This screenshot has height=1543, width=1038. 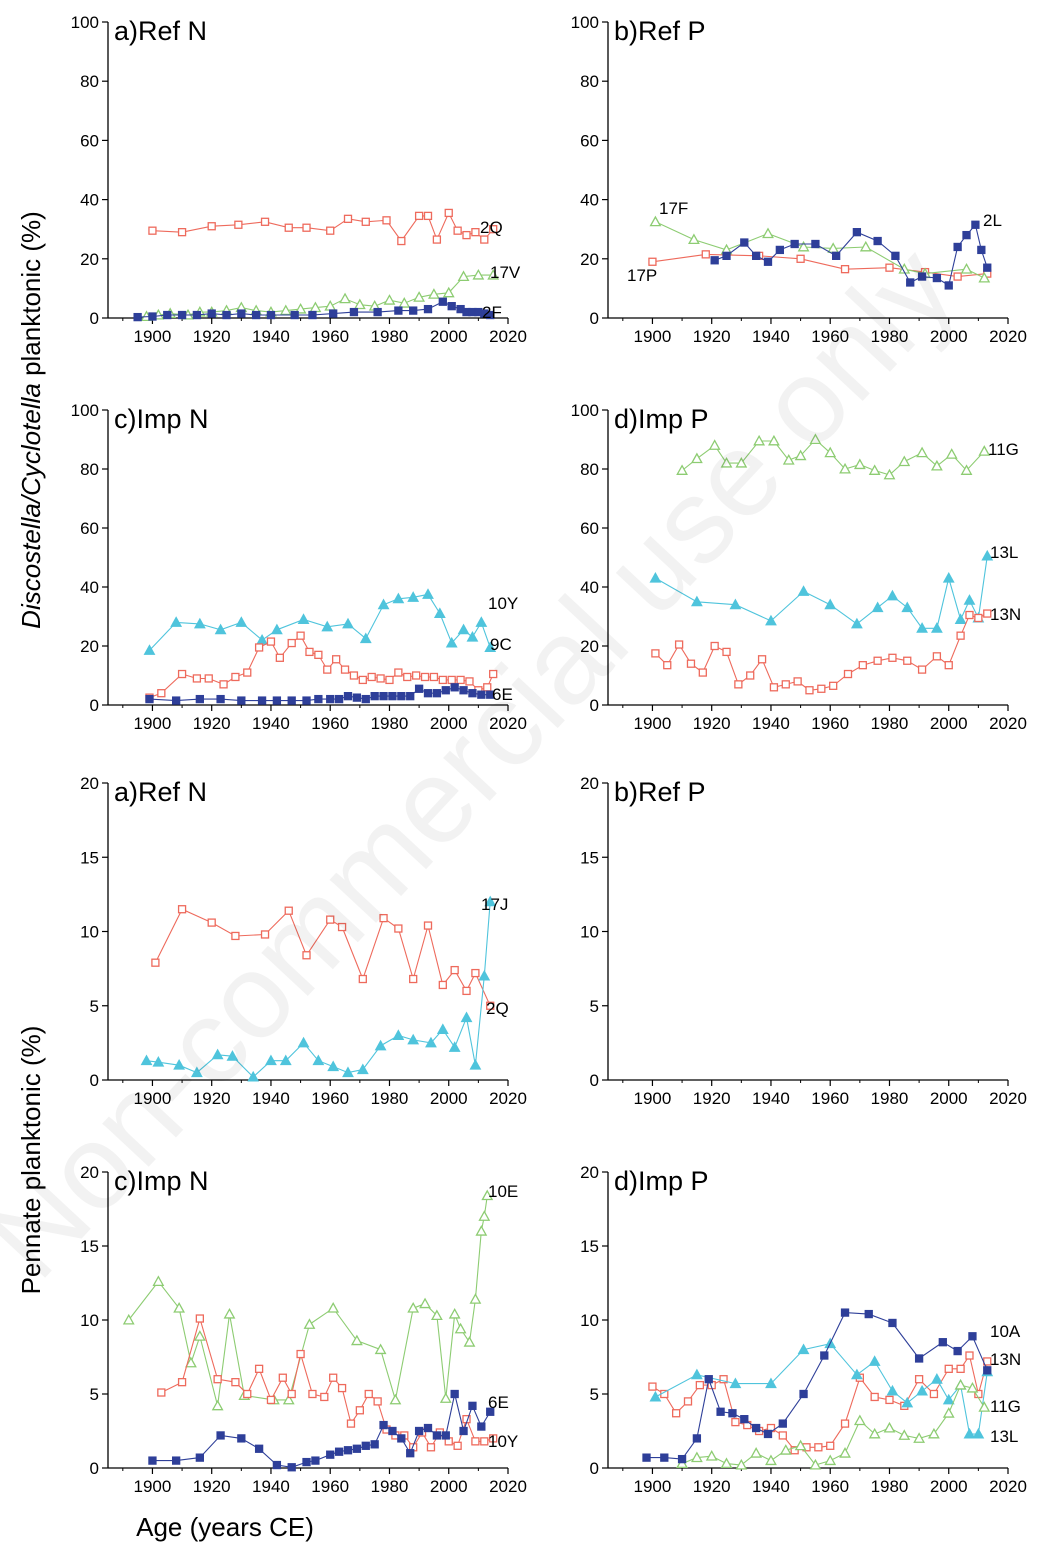 I want to click on series-11G: 11G, so click(x=847, y=456).